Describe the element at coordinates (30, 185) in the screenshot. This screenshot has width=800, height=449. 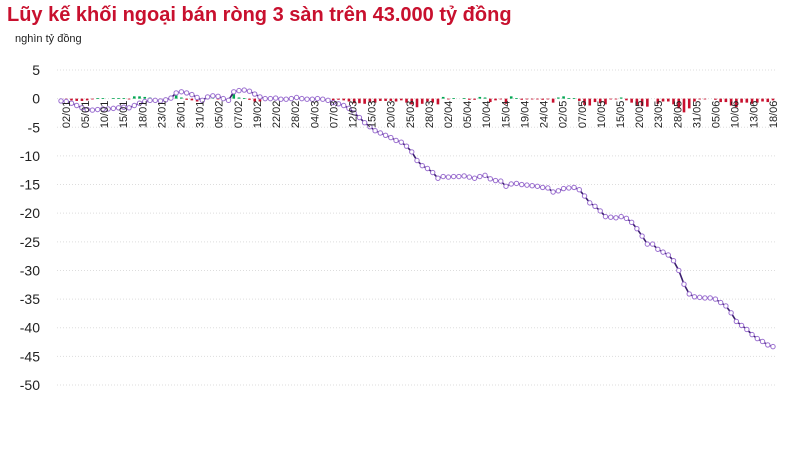
I see `y-tick-label: -15` at that location.